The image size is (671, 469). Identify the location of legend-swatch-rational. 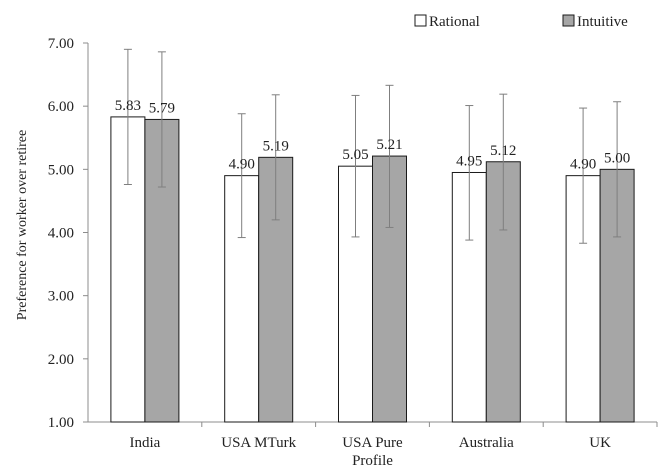
(420, 20).